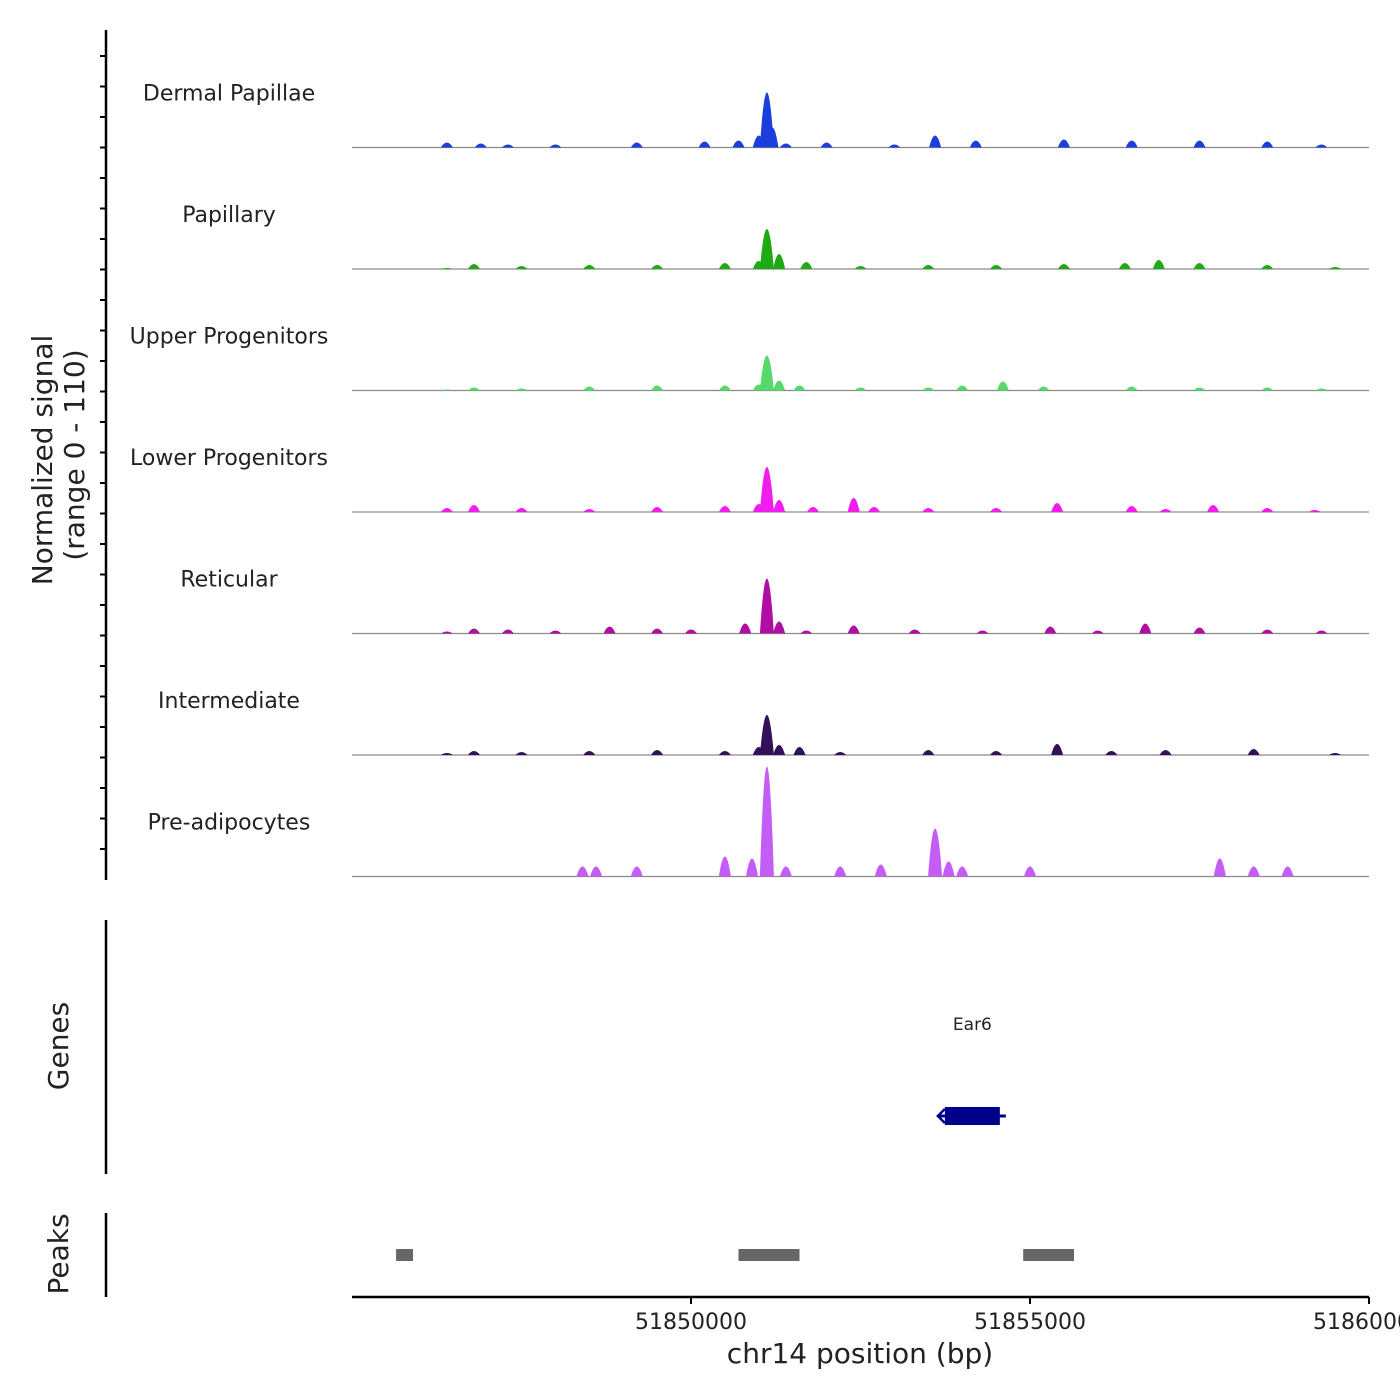 The width and height of the screenshot is (1400, 1400). Describe the element at coordinates (58, 1253) in the screenshot. I see `peaks-panel-label: Peaks` at that location.